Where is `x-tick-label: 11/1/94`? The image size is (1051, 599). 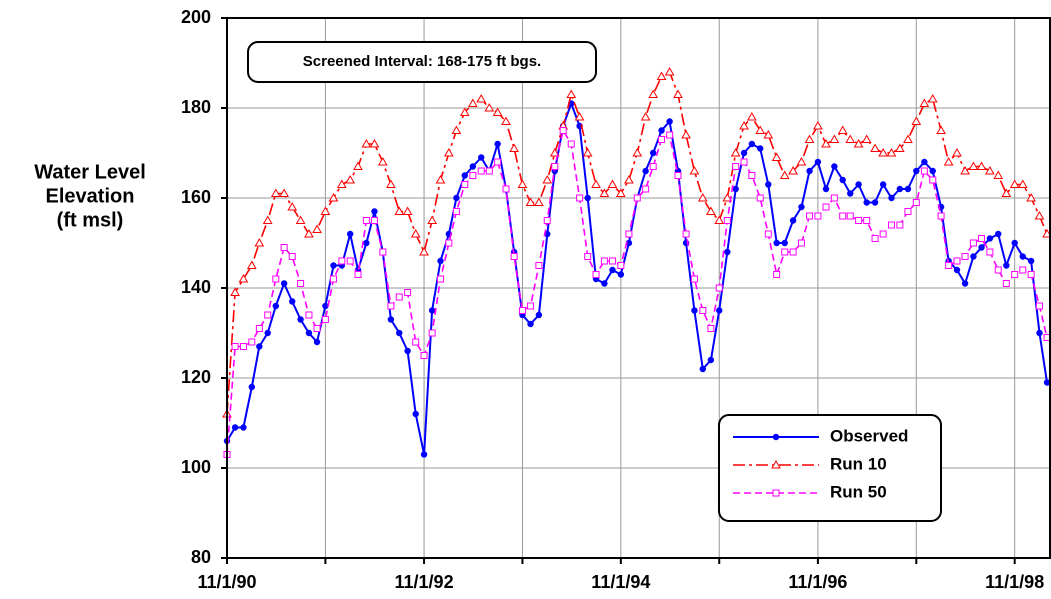 x-tick-label: 11/1/94 is located at coordinates (620, 582).